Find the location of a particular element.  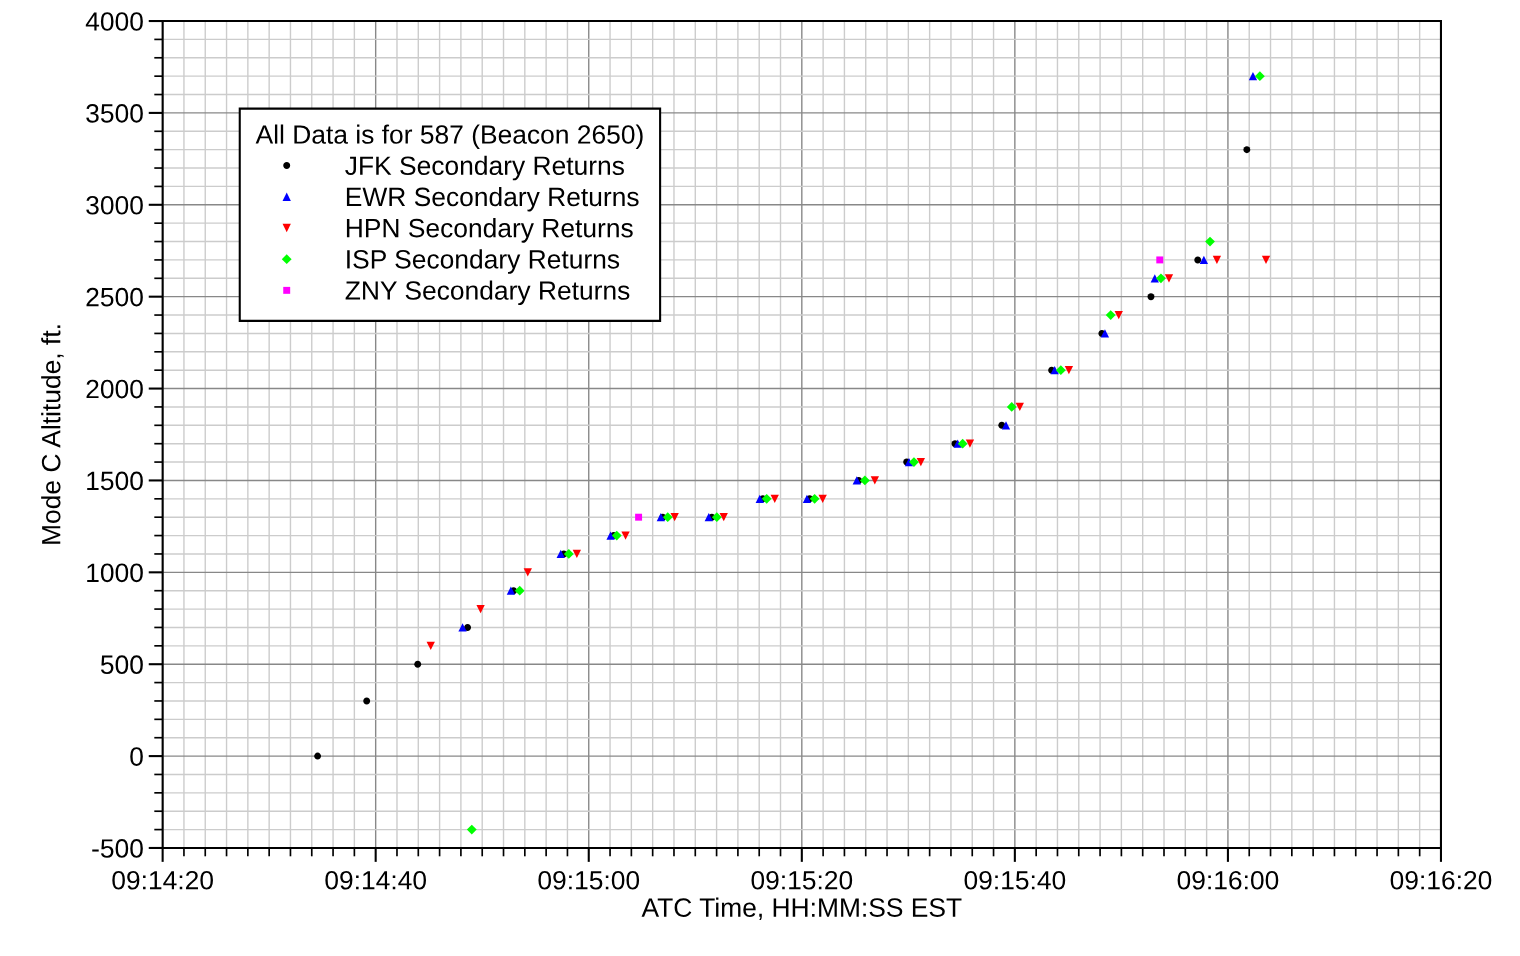

x-tick-label: 09:15:40 is located at coordinates (1015, 880).